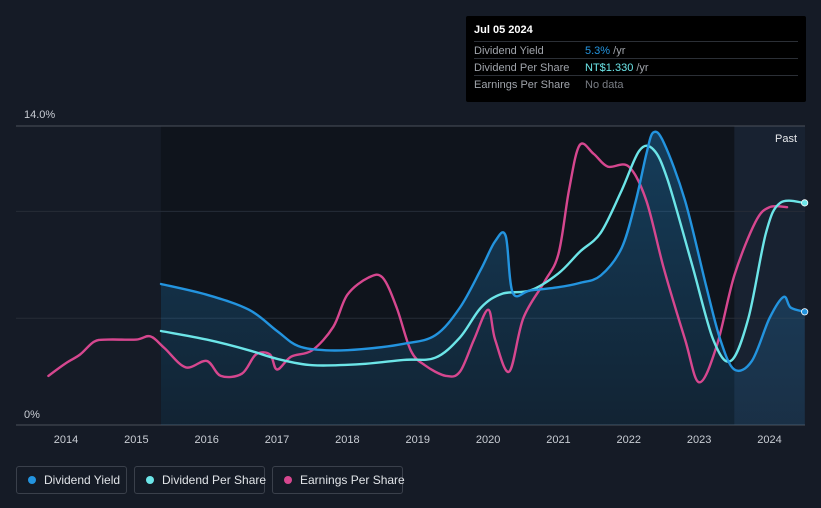  I want to click on tooltip-row-earnings-per-share: Earnings Per Share No data, so click(636, 84).